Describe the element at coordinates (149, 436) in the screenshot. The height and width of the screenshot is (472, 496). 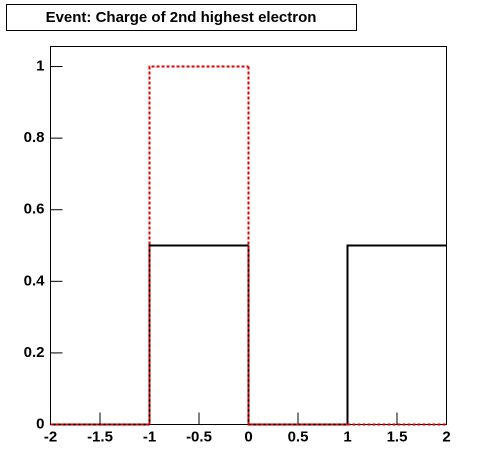
I see `x-tick-label: -1` at that location.